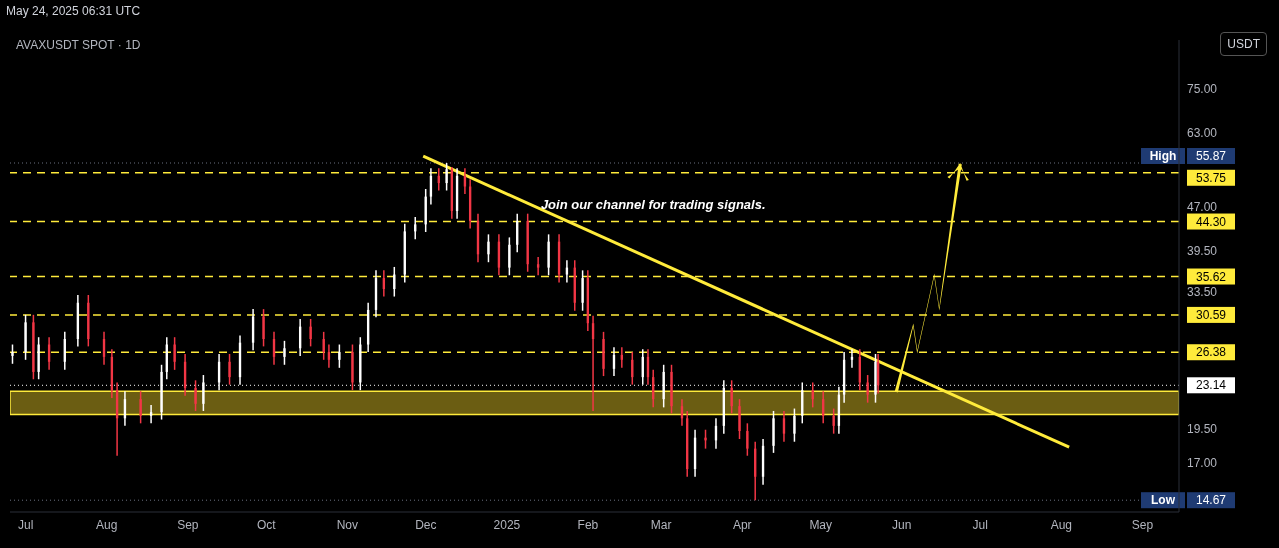  What do you see at coordinates (1202, 250) in the screenshot?
I see `y-tick-label: 39.50` at bounding box center [1202, 250].